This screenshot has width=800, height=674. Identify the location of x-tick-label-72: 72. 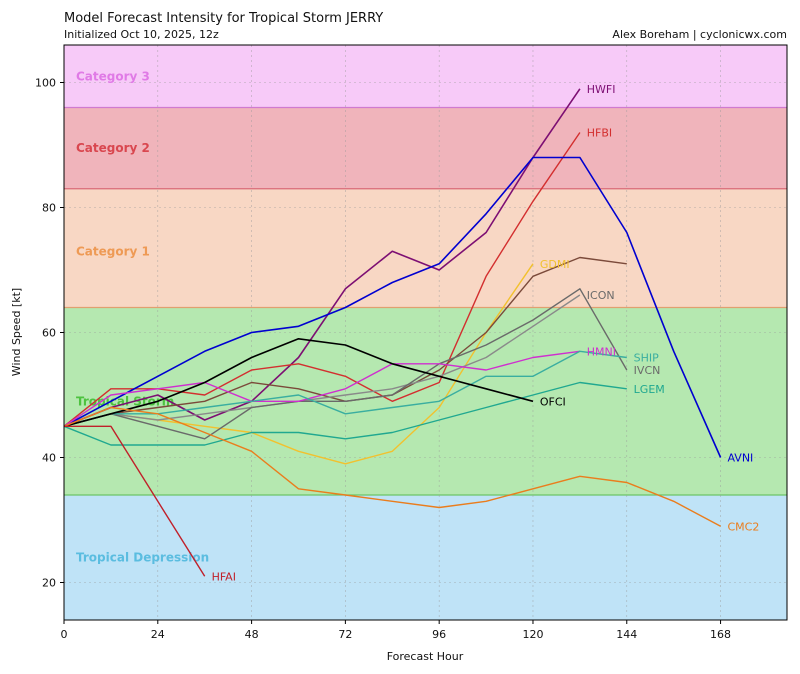
(345, 634).